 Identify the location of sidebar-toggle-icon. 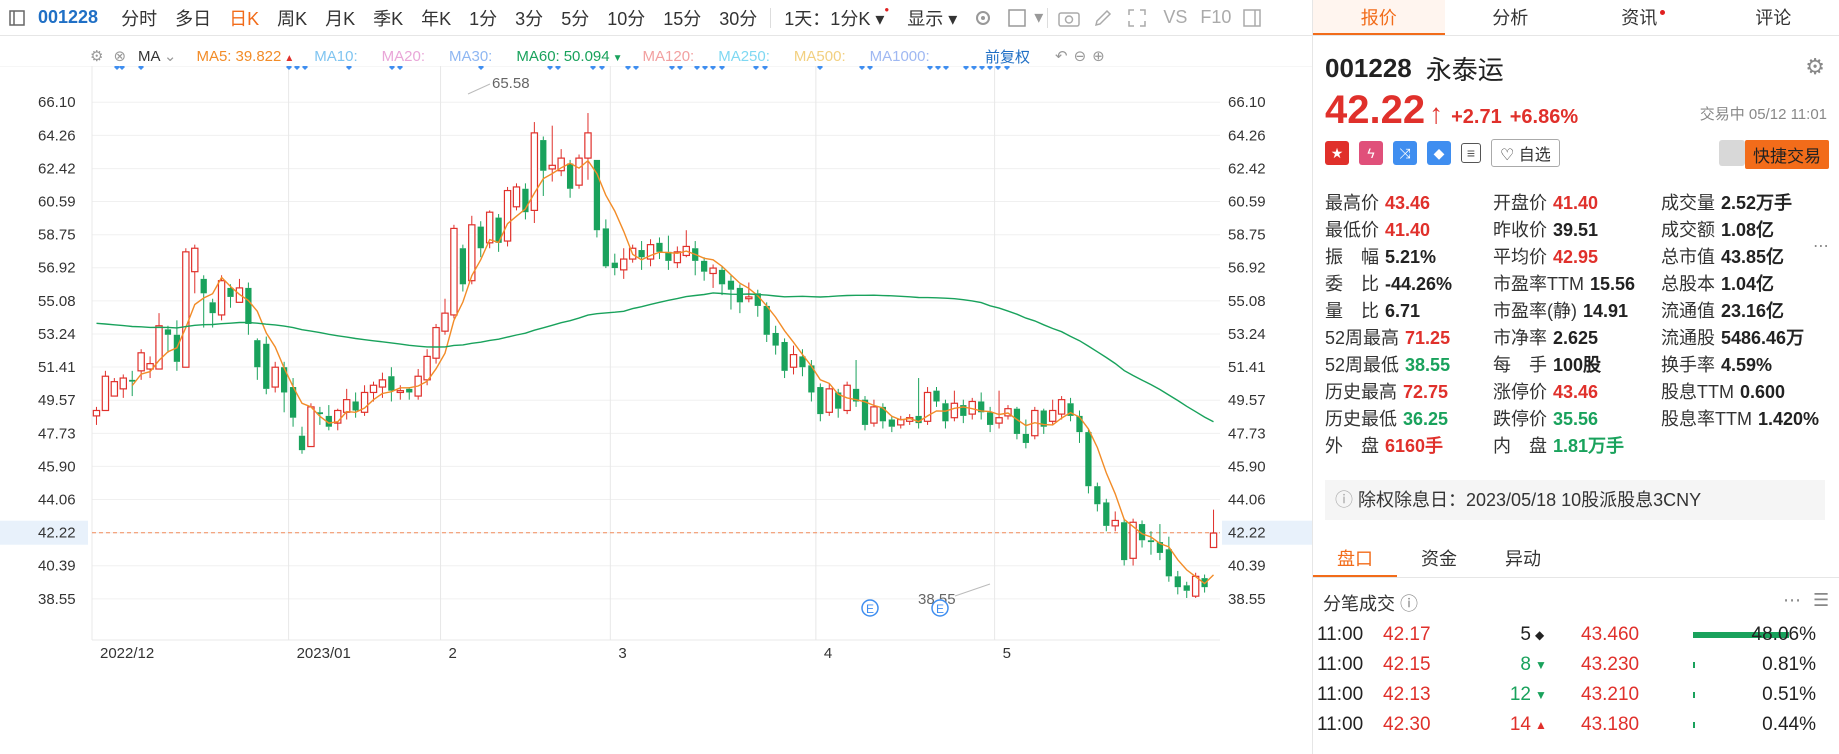
(17, 18).